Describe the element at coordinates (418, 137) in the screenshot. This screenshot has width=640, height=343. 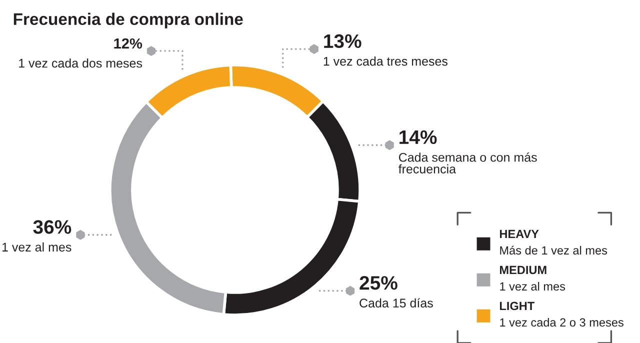
I see `data-label: 14%` at that location.